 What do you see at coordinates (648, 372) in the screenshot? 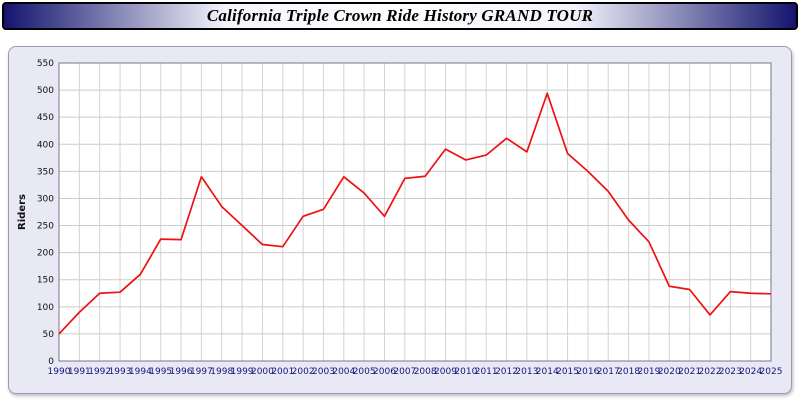
I see `x-tick-label: 2019` at bounding box center [648, 372].